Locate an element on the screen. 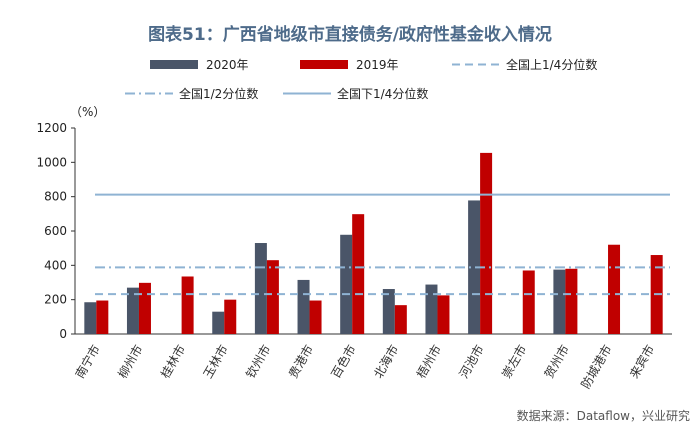 The width and height of the screenshot is (700, 432). legend-swatch-2019 is located at coordinates (324, 64).